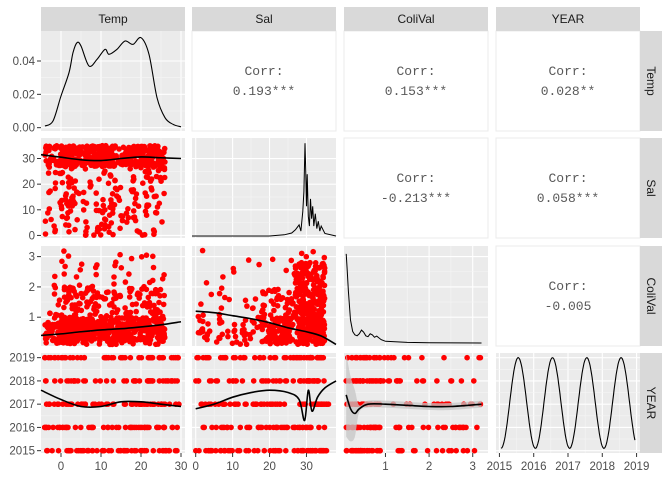  Describe the element at coordinates (568, 19) in the screenshot. I see `strip-top-year` at that location.